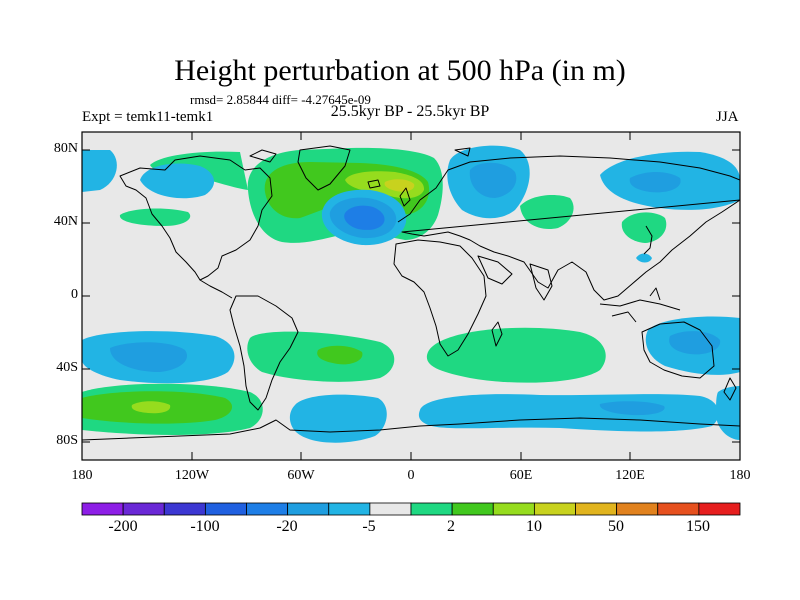 Image resolution: width=800 pixels, height=600 pixels. What do you see at coordinates (205, 526) in the screenshot?
I see `colorbar-label: -100` at bounding box center [205, 526].